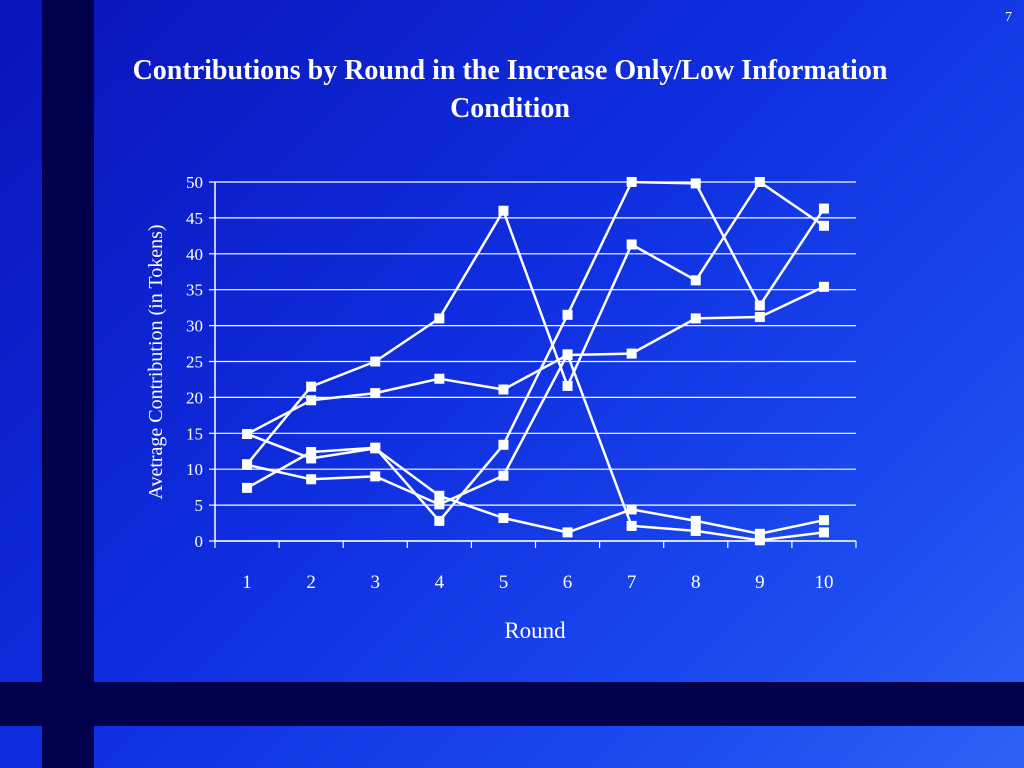  I want to click on y-tick-label: 5, so click(199, 505).